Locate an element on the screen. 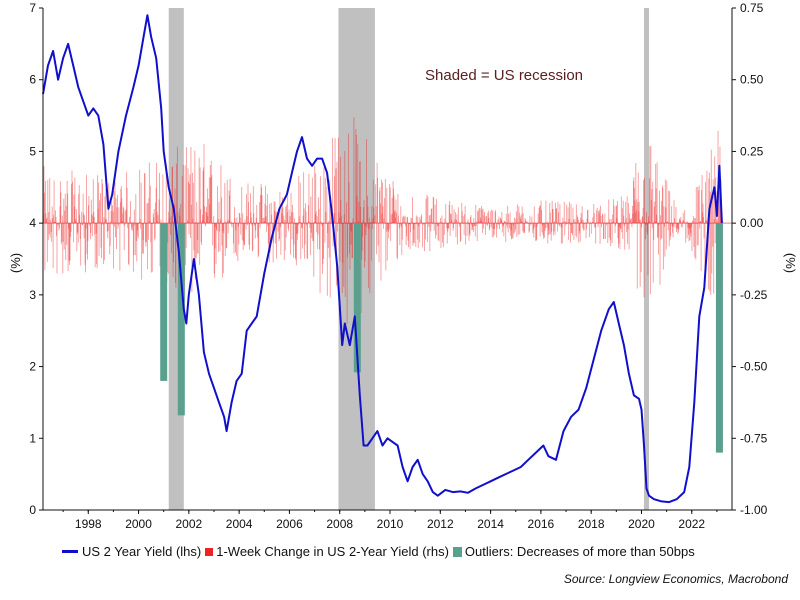 The image size is (800, 600). legend-item-outliers: Outliers: Decreases of more than 50bps is located at coordinates (573, 551).